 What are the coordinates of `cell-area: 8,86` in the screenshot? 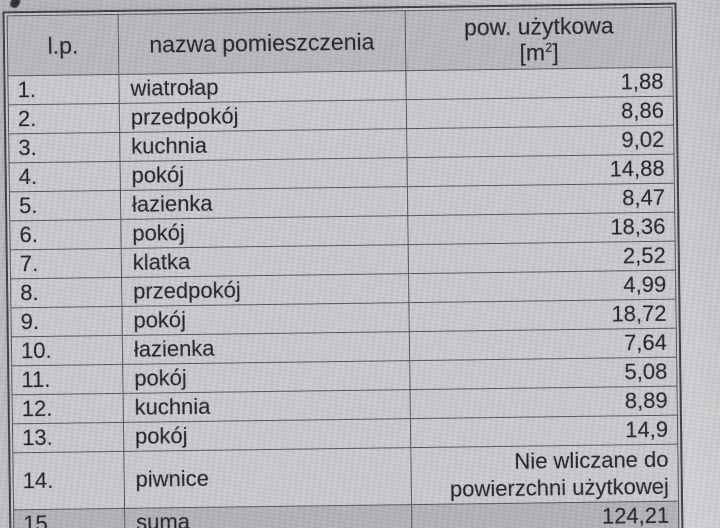 It's located at (540, 112).